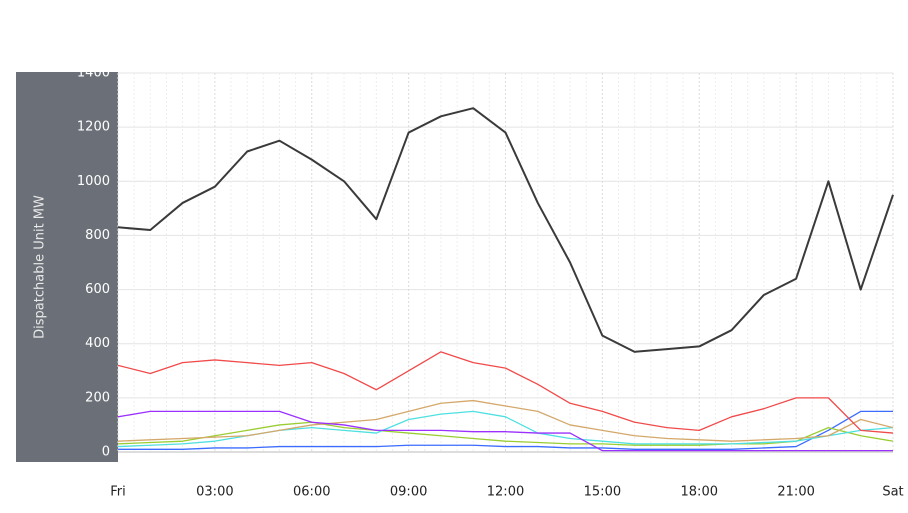 Image resolution: width=908 pixels, height=513 pixels. I want to click on x-tick-label: 03:00, so click(214, 492).